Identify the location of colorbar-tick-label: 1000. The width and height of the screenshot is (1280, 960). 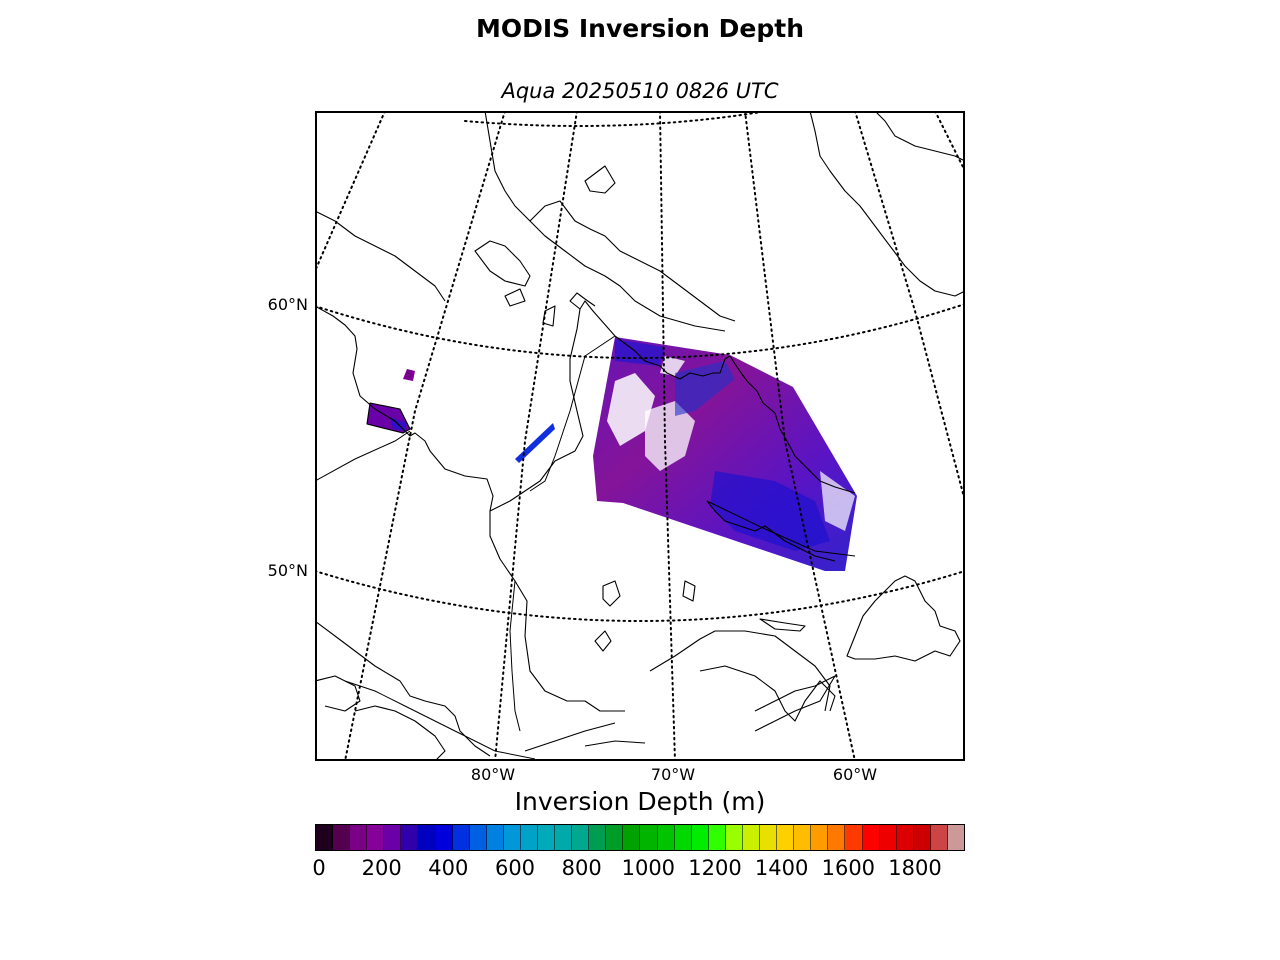
(648, 868).